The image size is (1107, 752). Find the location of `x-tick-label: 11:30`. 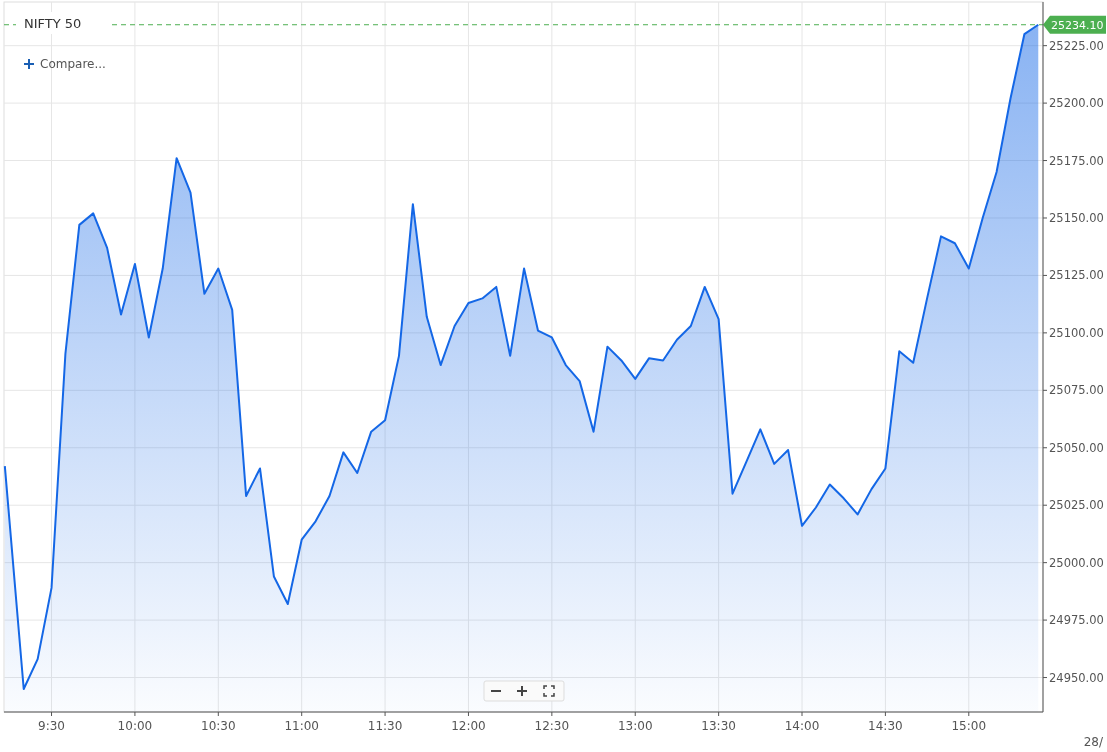

x-tick-label: 11:30 is located at coordinates (385, 726).